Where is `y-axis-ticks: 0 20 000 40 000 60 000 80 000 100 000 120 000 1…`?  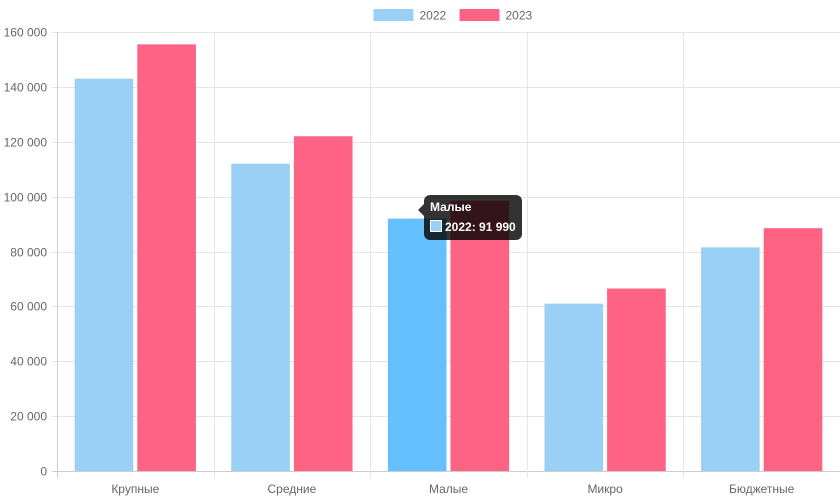 y-axis-ticks: 0 20 000 40 000 60 000 80 000 100 000 120 000 1… is located at coordinates (26, 252).